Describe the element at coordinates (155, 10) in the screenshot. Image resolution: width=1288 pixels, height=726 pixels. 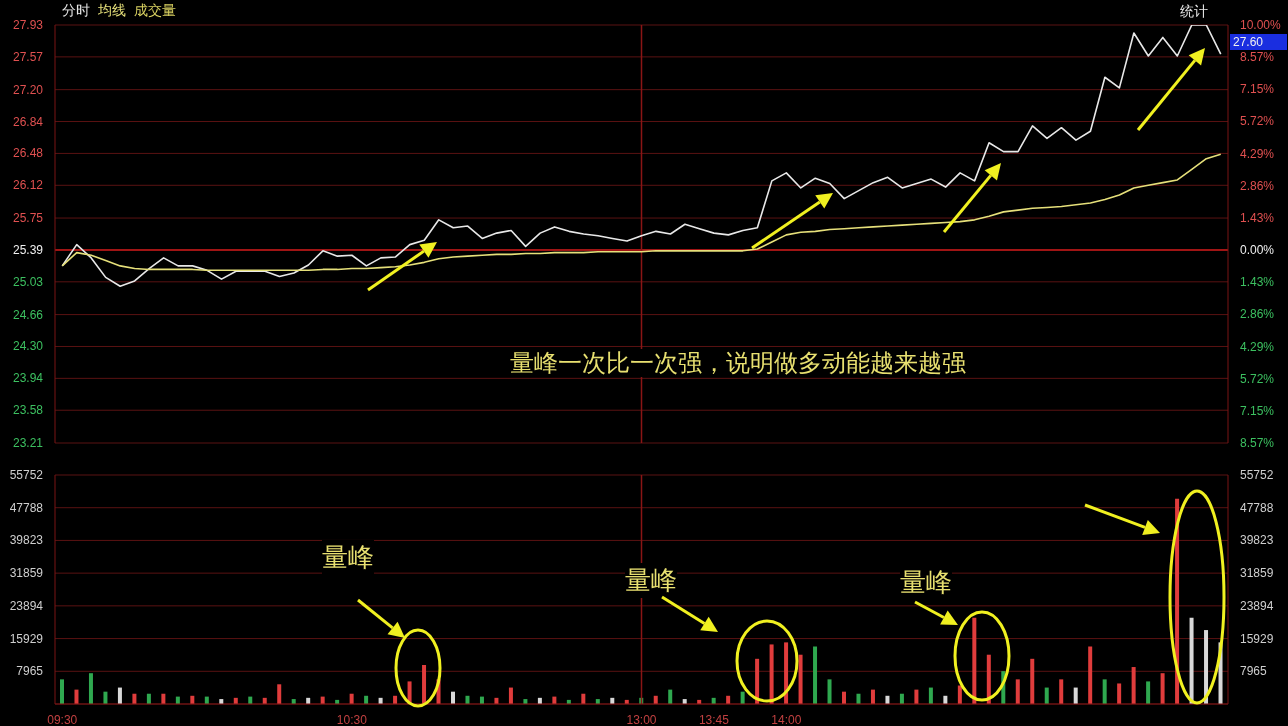
I see `chart-title: 成交量` at that location.